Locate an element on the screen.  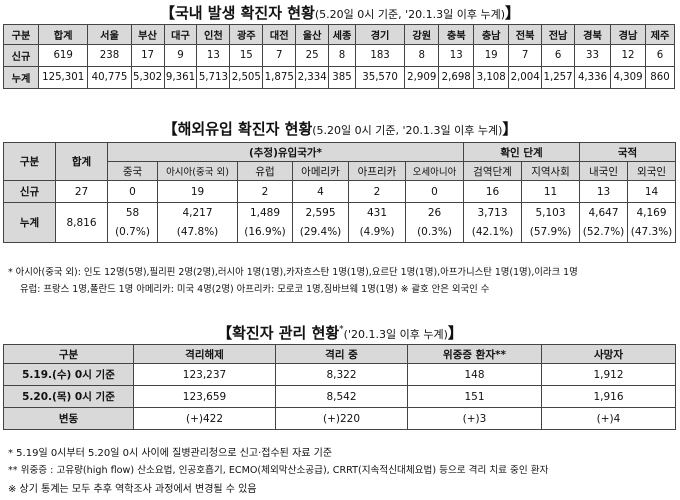
data-cell: 8 is located at coordinates (342, 55).